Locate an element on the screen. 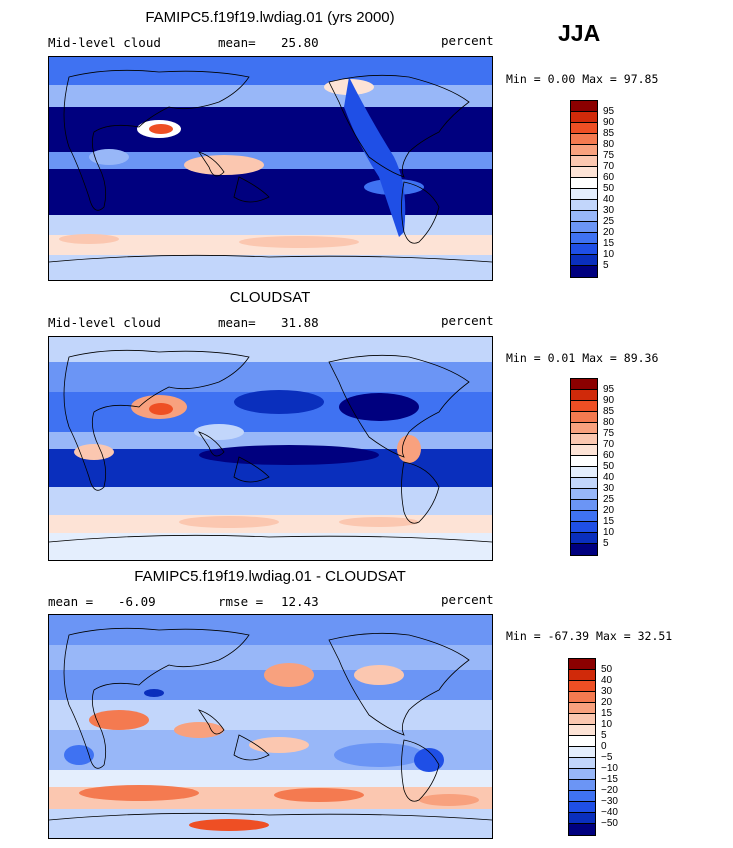  panel2-min-label: Min = is located at coordinates (523, 358).